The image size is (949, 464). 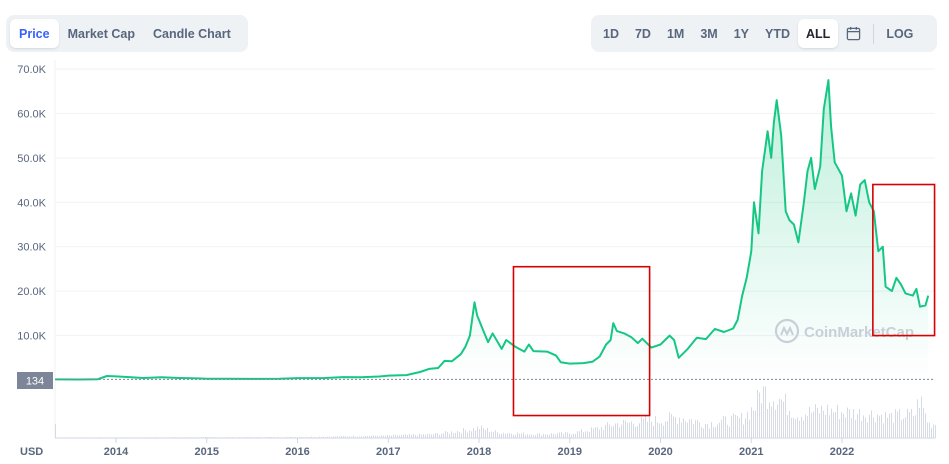 I want to click on range-1m: 1M, so click(x=675, y=33).